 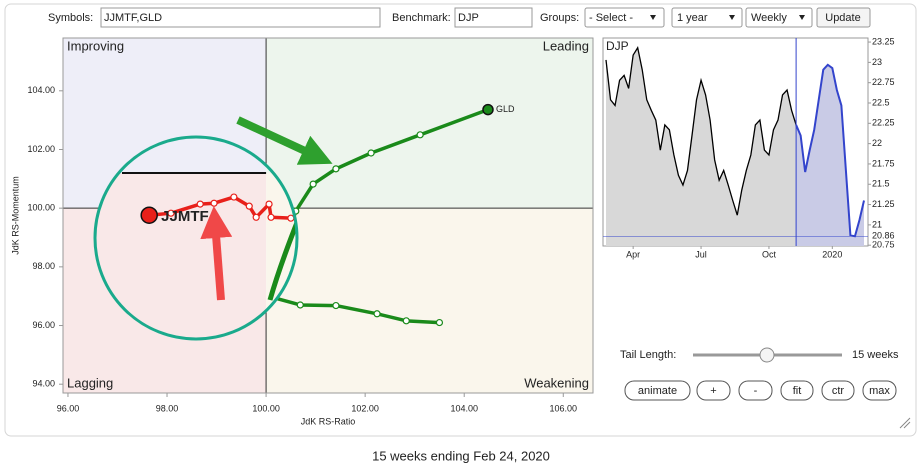 What do you see at coordinates (692, 18) in the screenshot?
I see `period-value: 1 year` at bounding box center [692, 18].